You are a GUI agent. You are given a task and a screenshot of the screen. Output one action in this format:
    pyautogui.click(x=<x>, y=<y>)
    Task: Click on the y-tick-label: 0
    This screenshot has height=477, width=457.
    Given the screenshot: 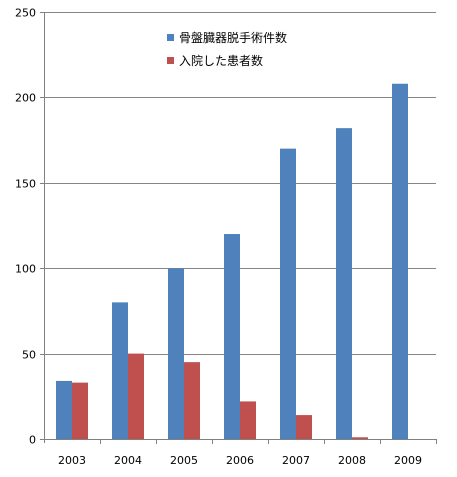 What is the action you would take?
    pyautogui.click(x=32, y=440)
    